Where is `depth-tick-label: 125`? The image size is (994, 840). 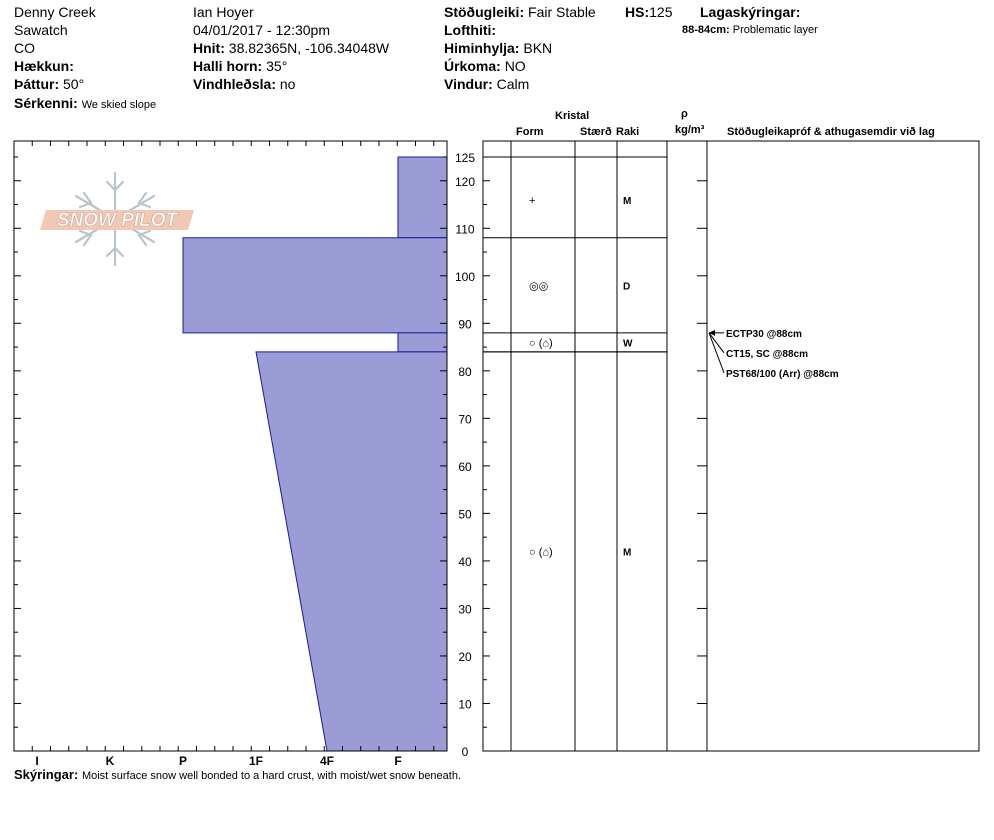 depth-tick-label: 125 is located at coordinates (465, 158).